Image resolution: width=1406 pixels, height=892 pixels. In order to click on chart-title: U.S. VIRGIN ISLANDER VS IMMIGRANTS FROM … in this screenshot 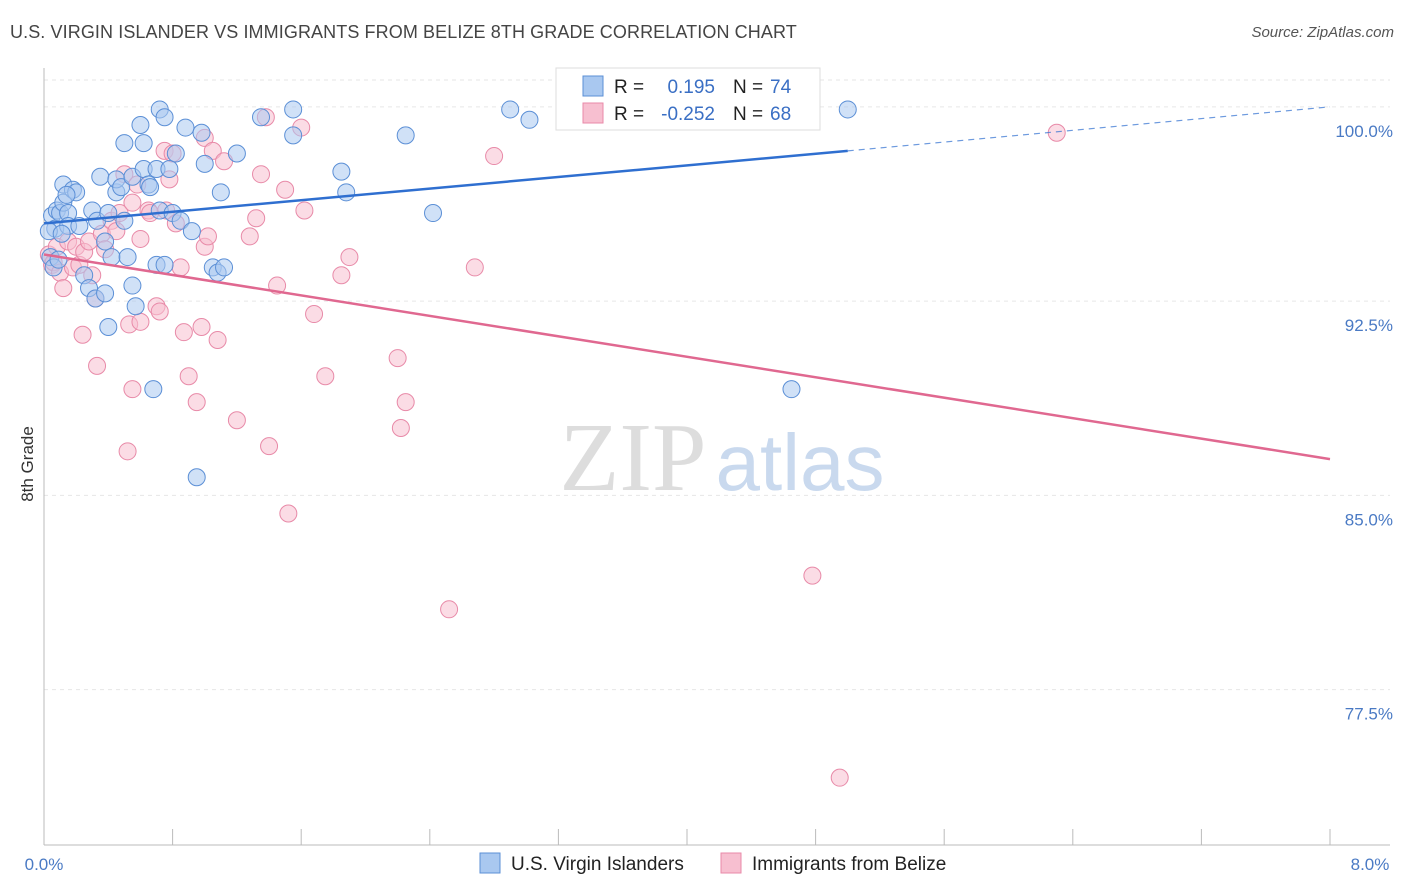, I will do `click(403, 32)`.